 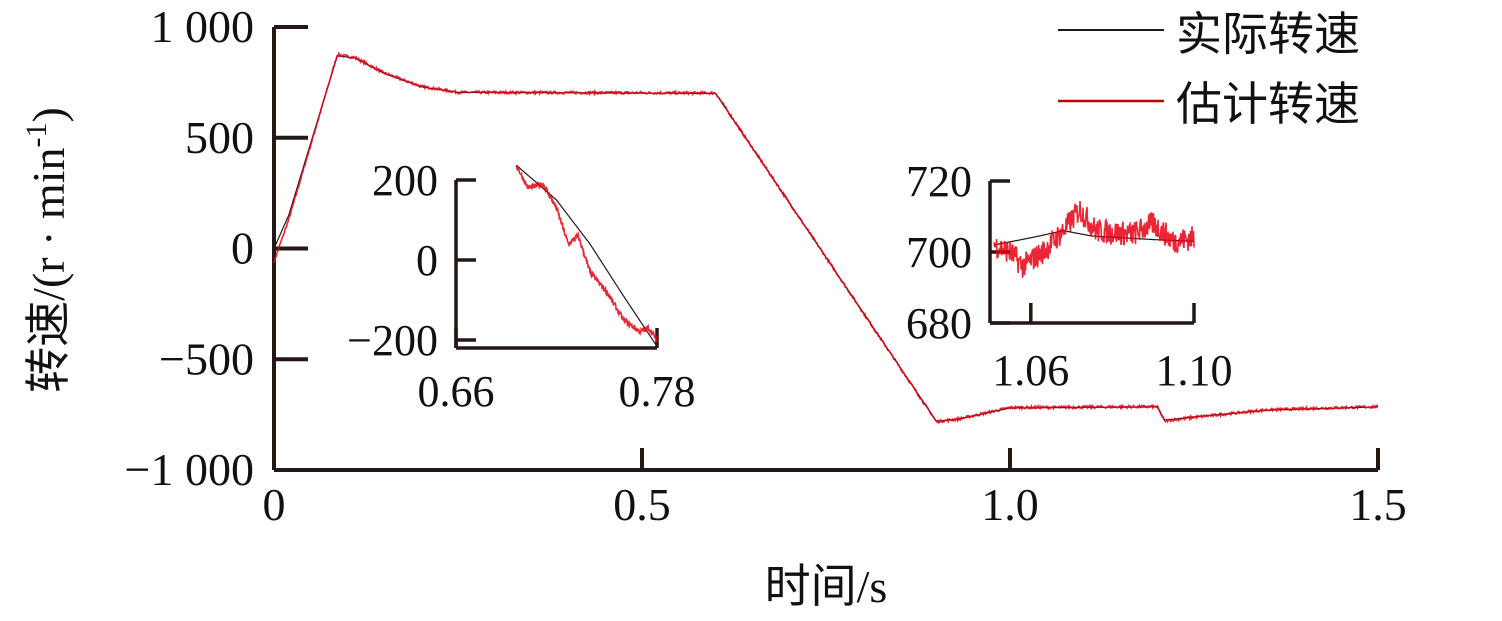 I want to click on y-axis-label: 转速/(r · min-1), so click(x=47, y=250).